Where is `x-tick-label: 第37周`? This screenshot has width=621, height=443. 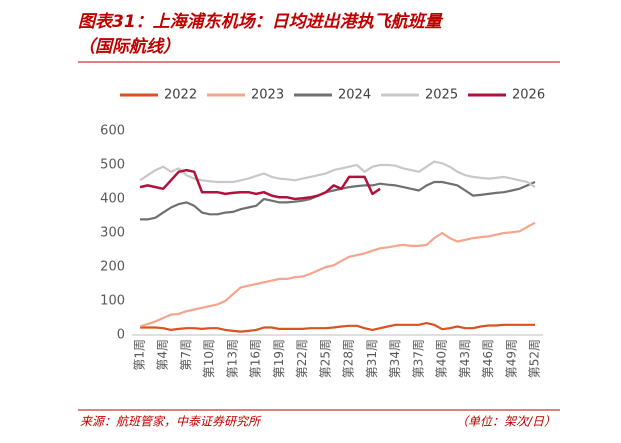 x-tick-label: 第37周 is located at coordinates (418, 358).